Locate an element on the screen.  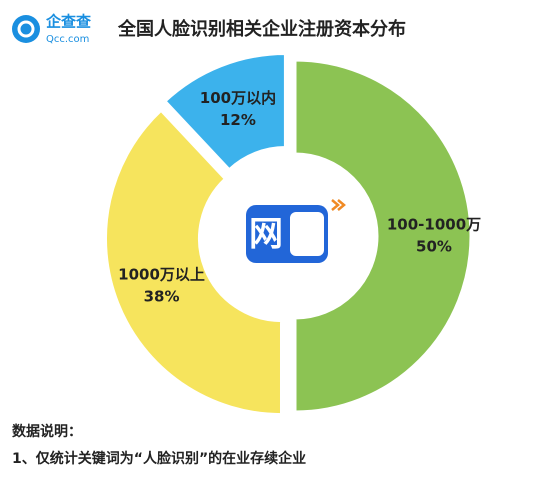
center-logo: 网付 is located at coordinates (296, 231).